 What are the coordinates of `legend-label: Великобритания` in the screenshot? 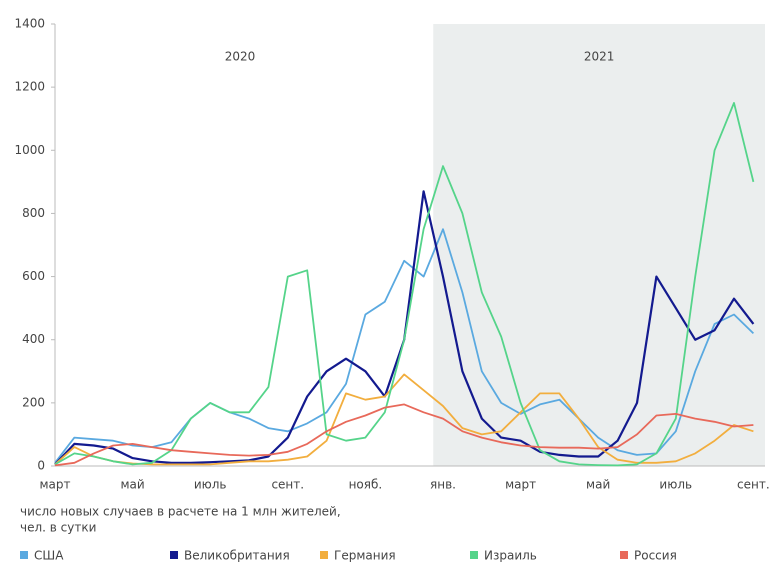 It's located at (237, 556).